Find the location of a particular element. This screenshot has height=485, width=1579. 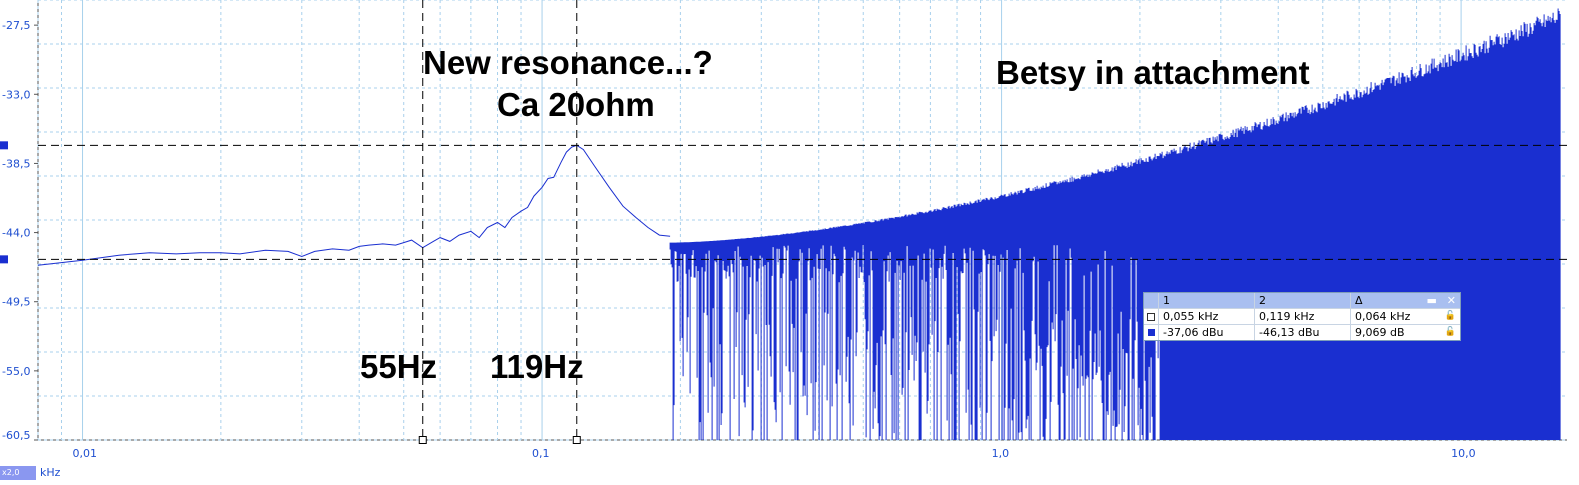

white-cursor-swatch-icon is located at coordinates (1151, 316).